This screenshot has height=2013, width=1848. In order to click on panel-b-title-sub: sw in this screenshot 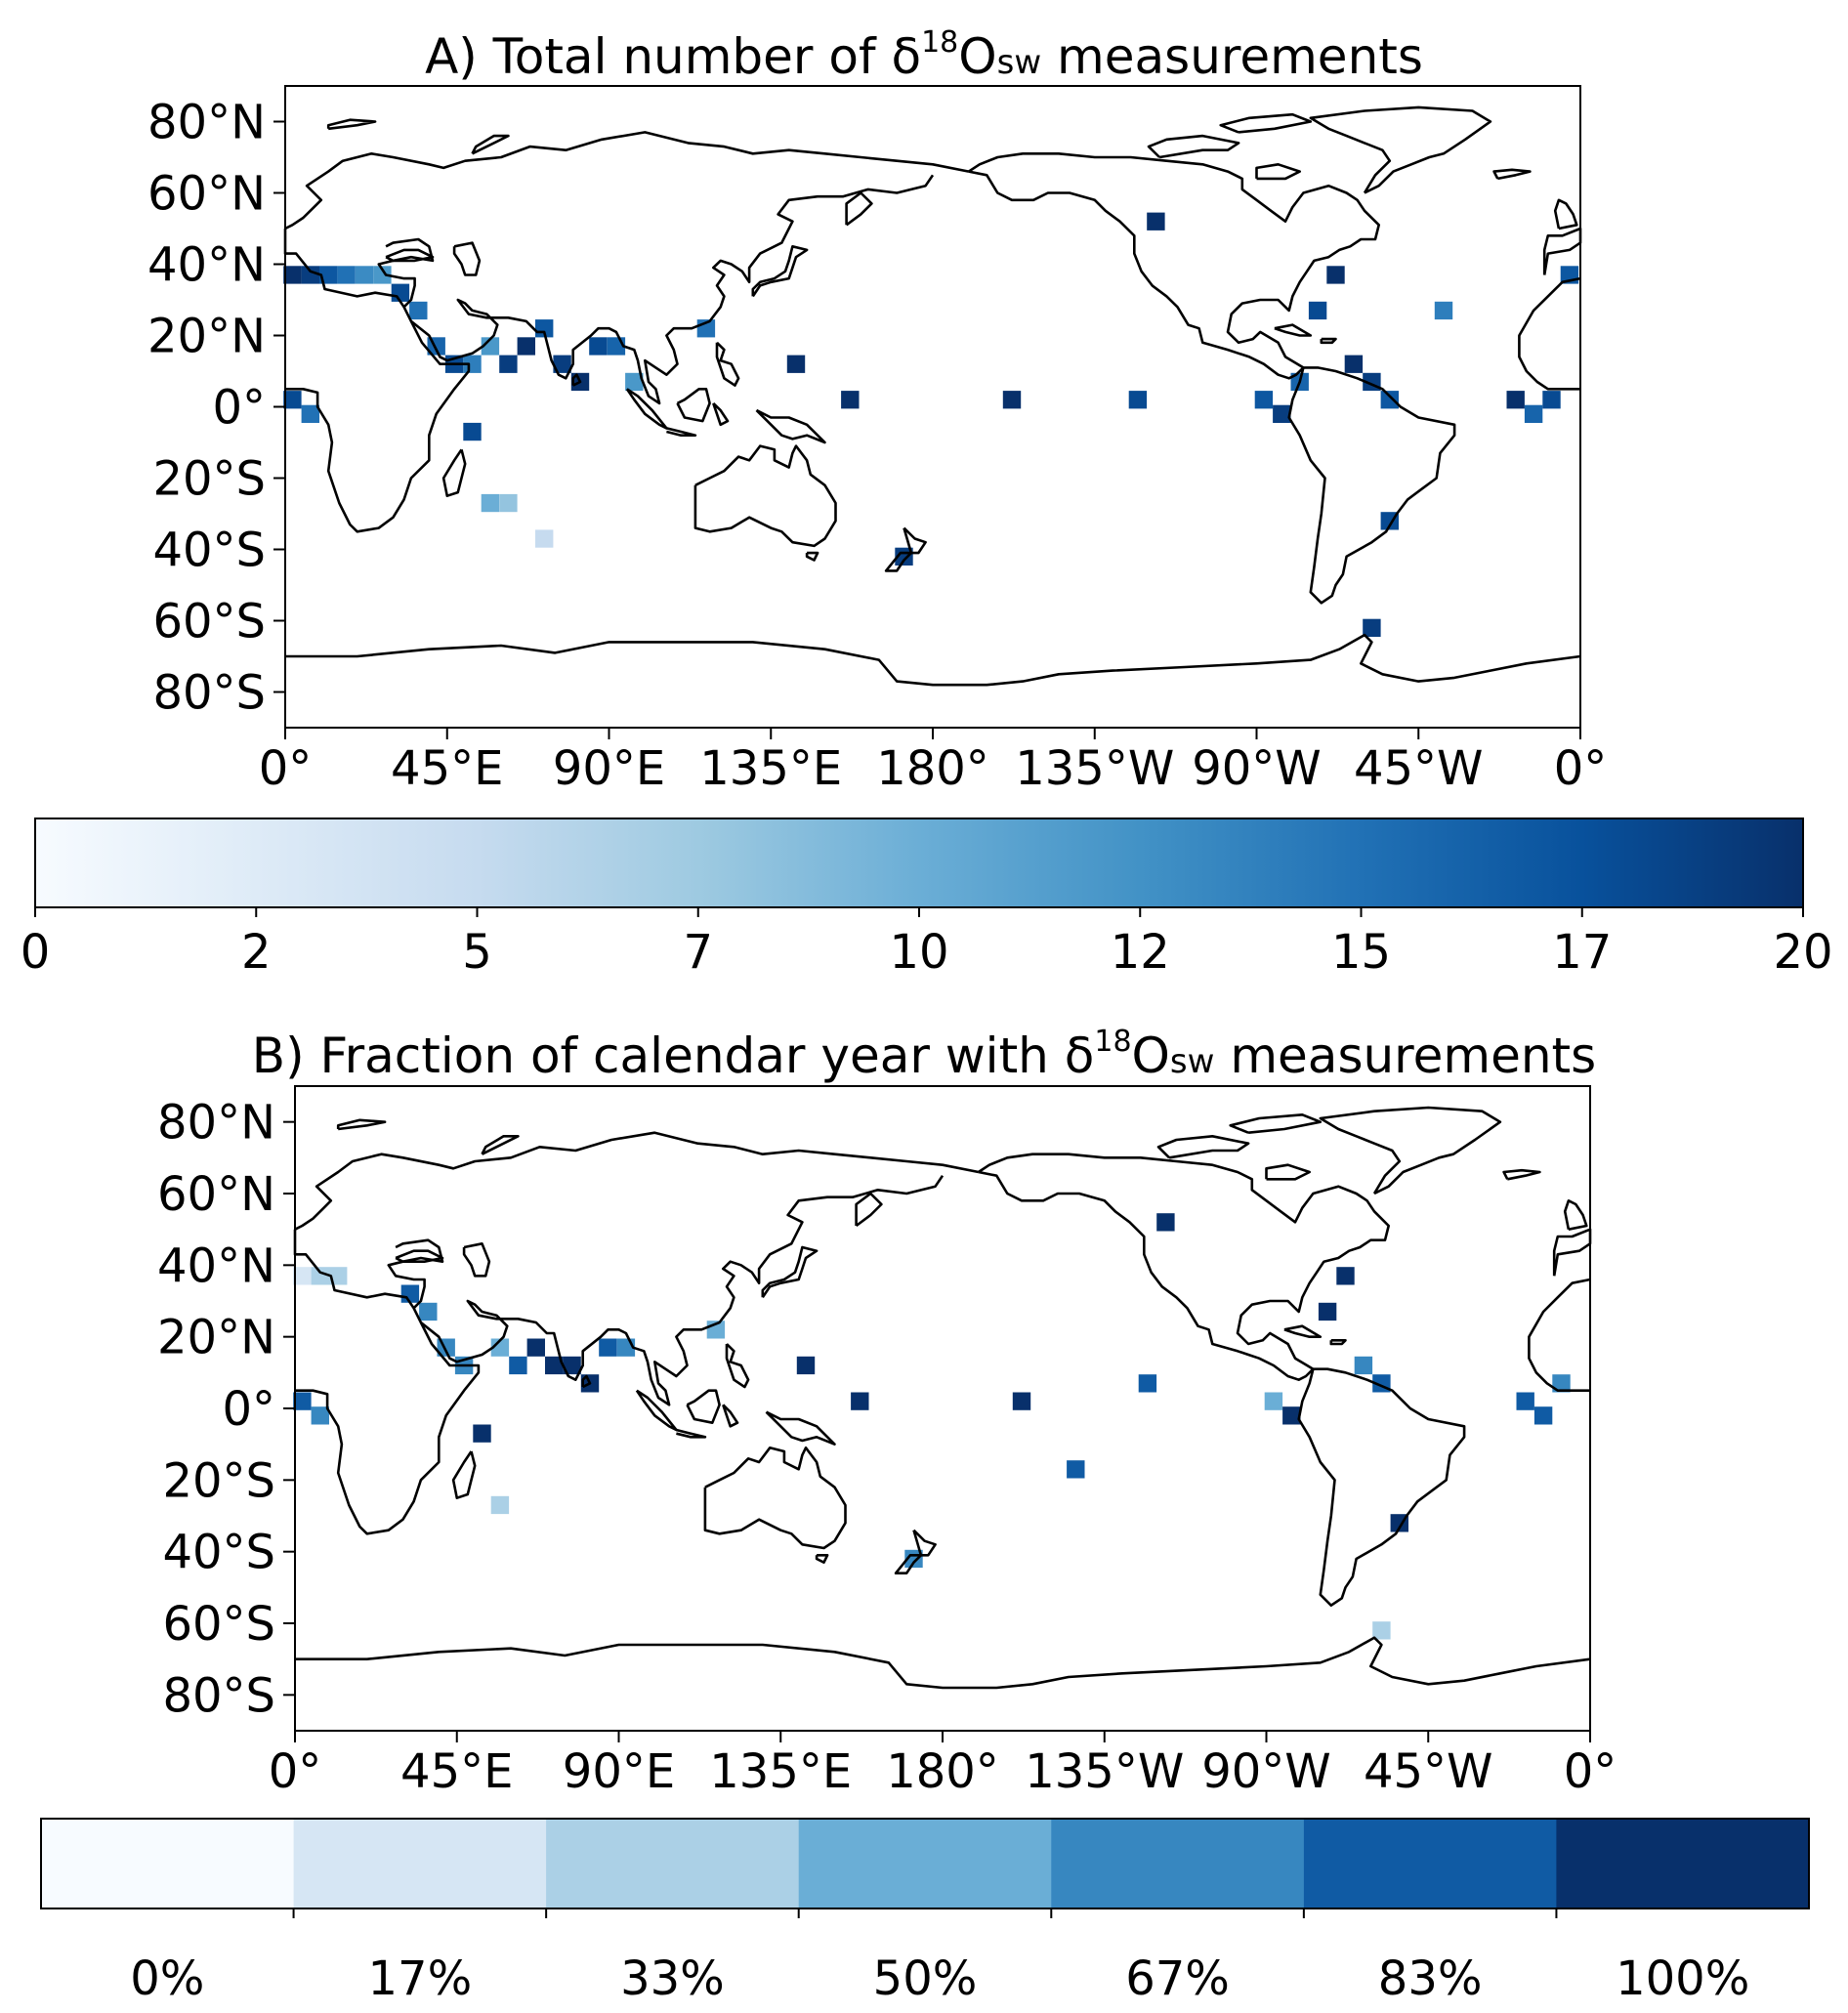, I will do `click(1192, 1061)`.